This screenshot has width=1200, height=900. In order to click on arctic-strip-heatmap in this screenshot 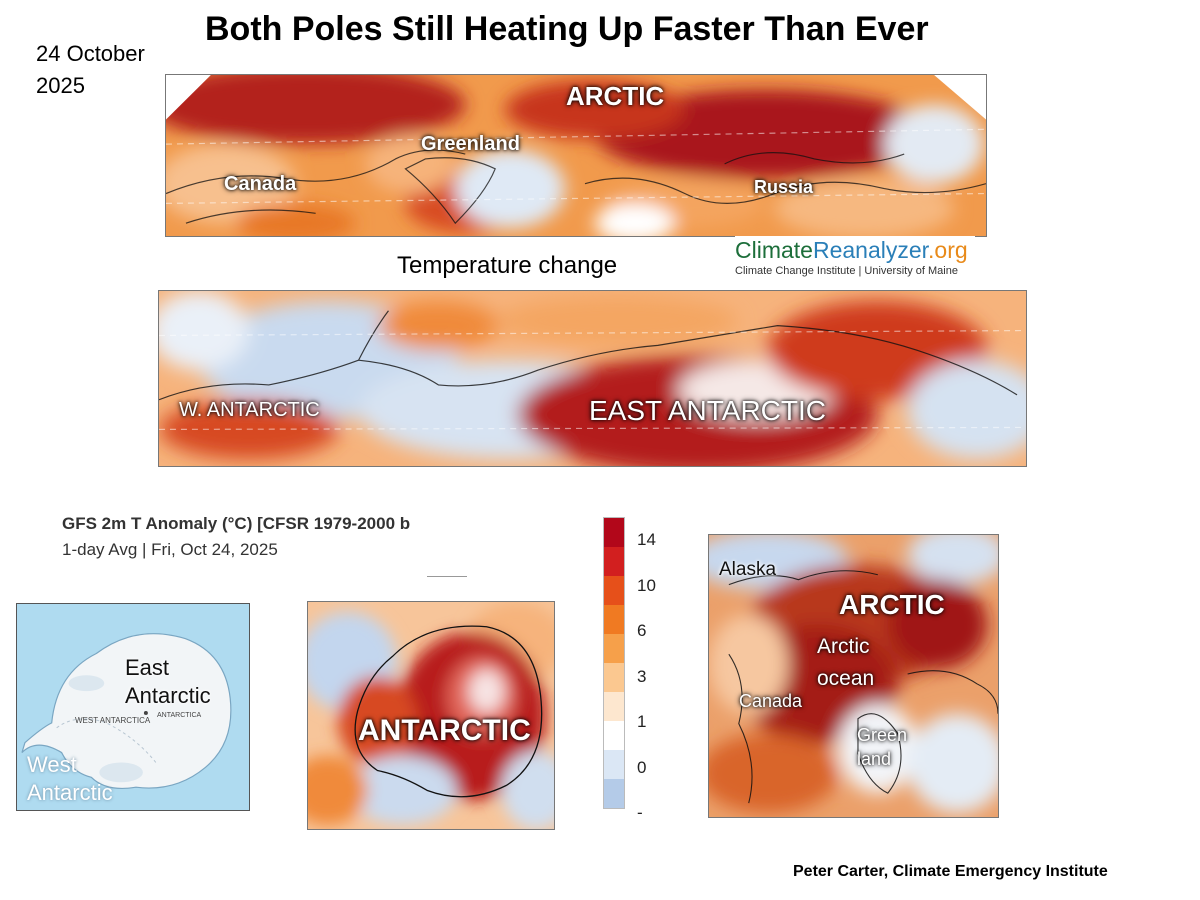, I will do `click(576, 155)`.